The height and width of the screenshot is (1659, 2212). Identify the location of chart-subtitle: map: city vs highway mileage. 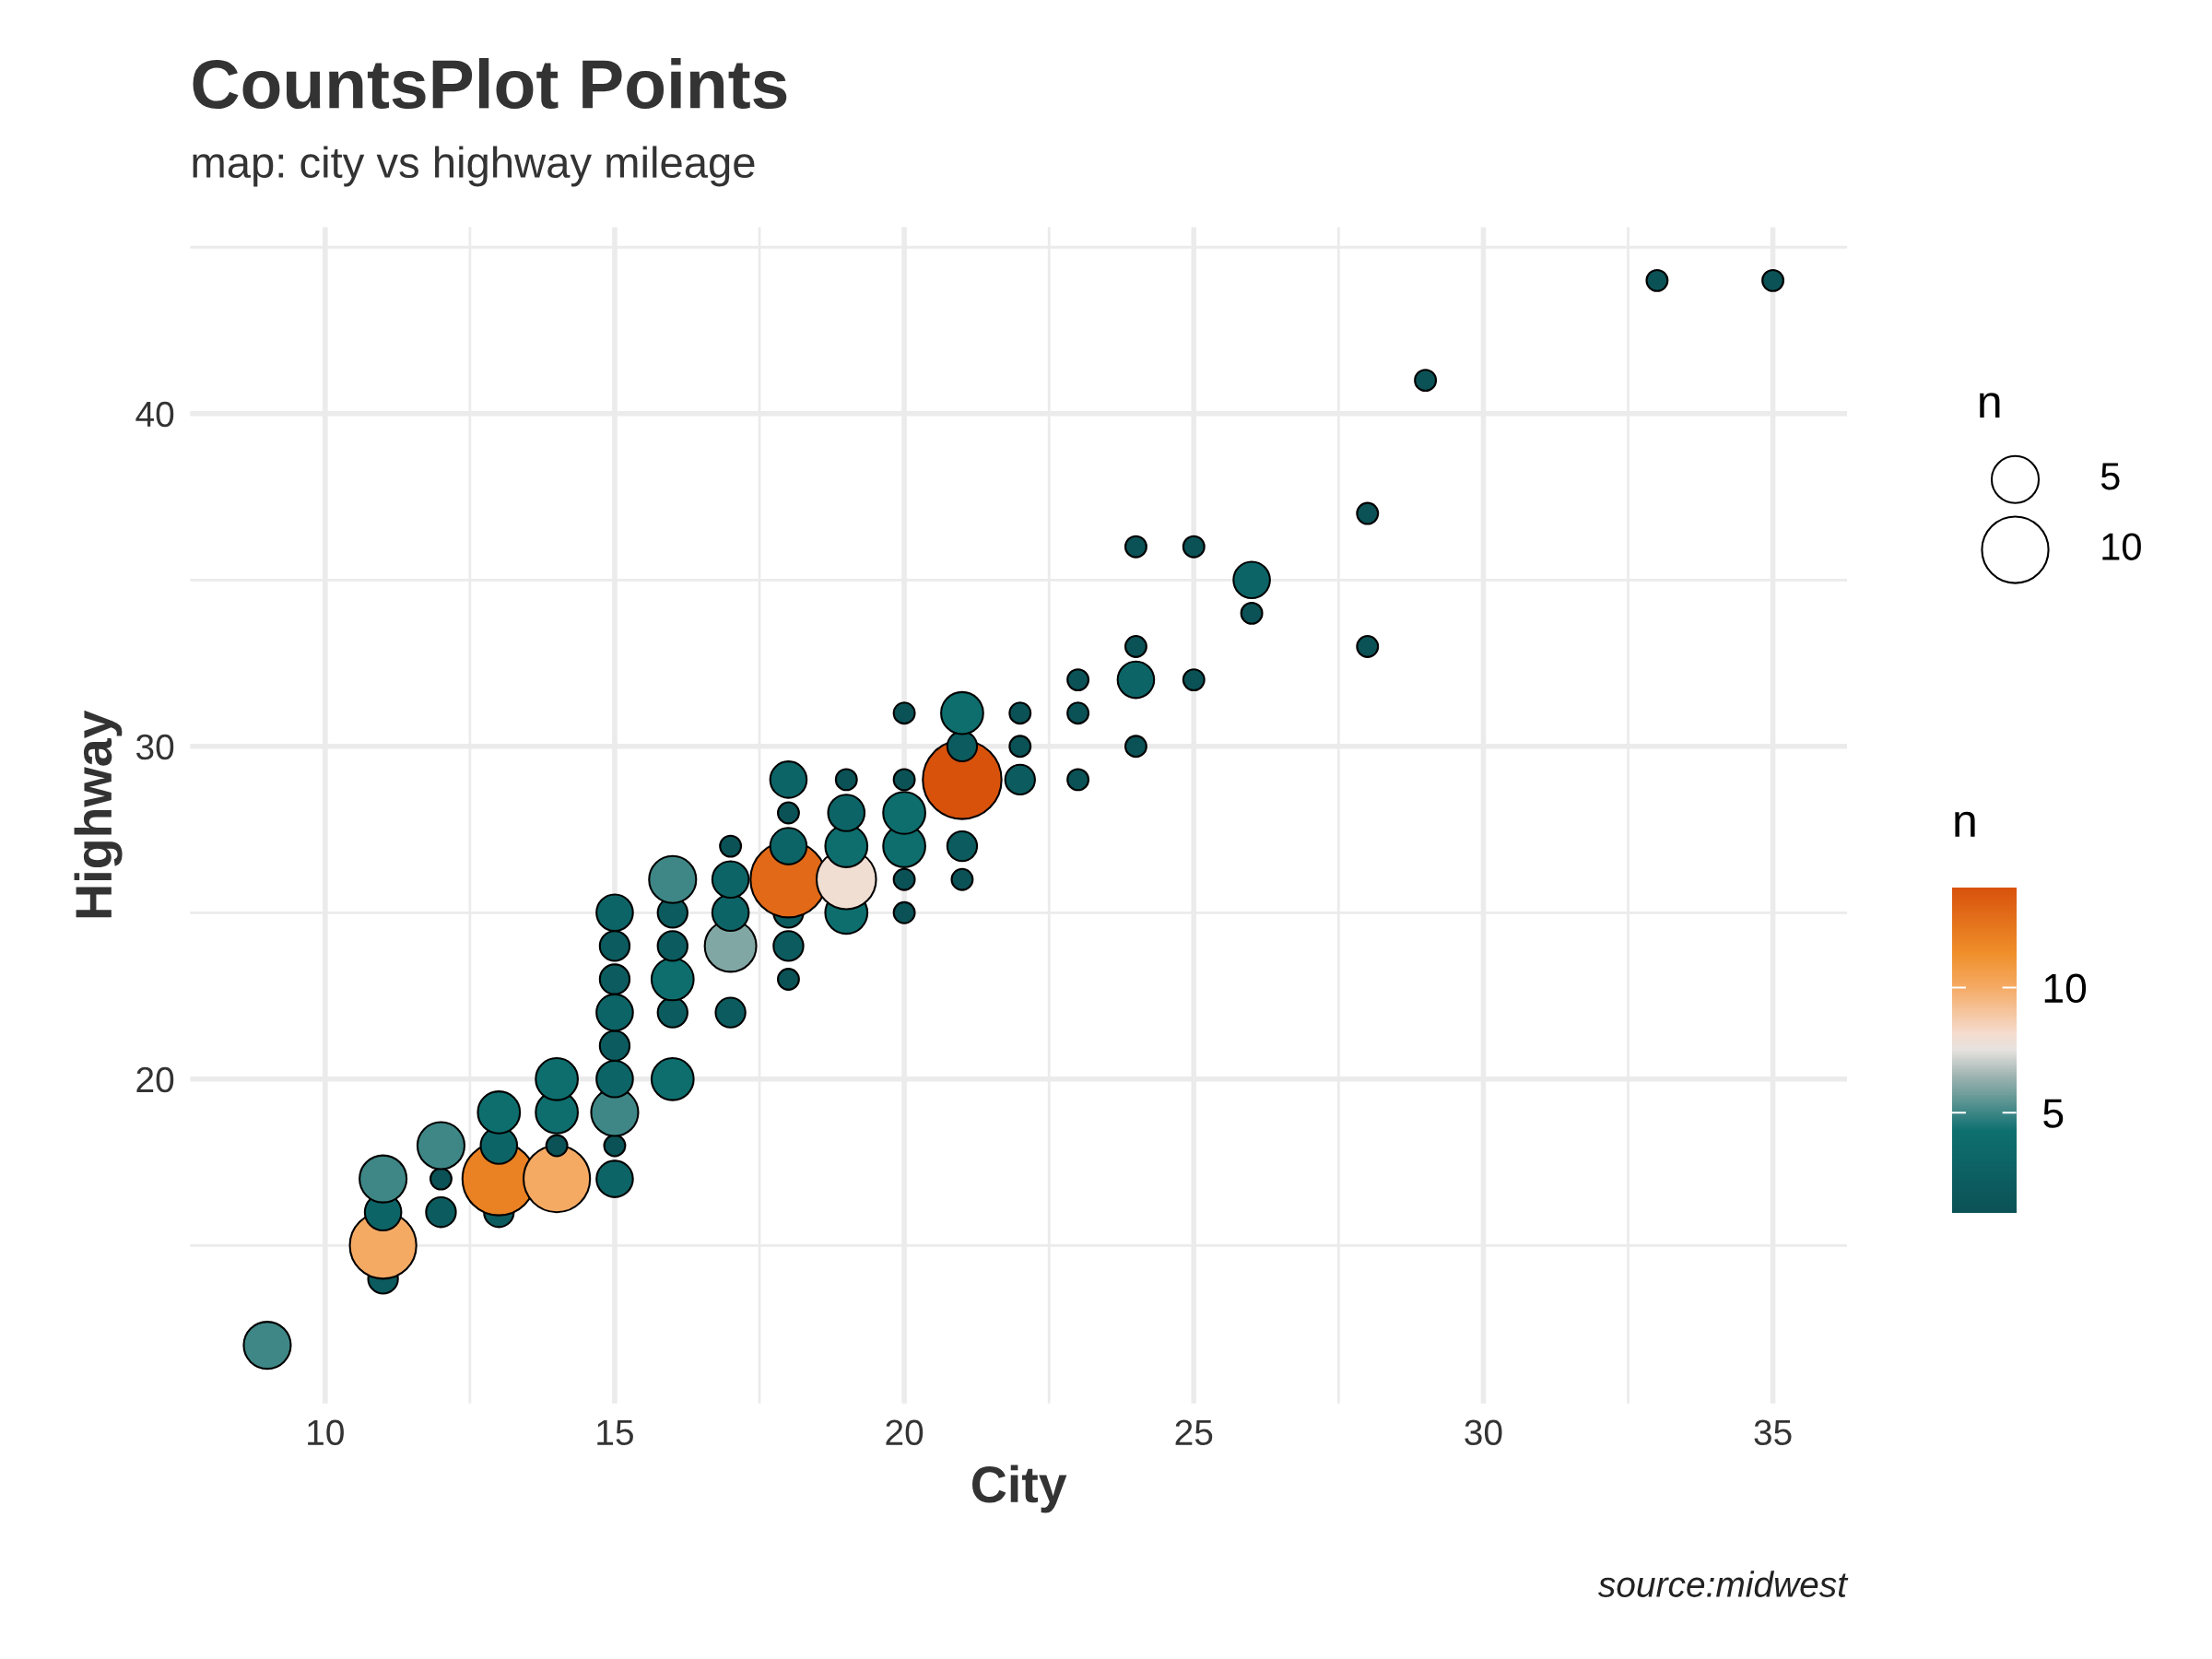
(474, 166).